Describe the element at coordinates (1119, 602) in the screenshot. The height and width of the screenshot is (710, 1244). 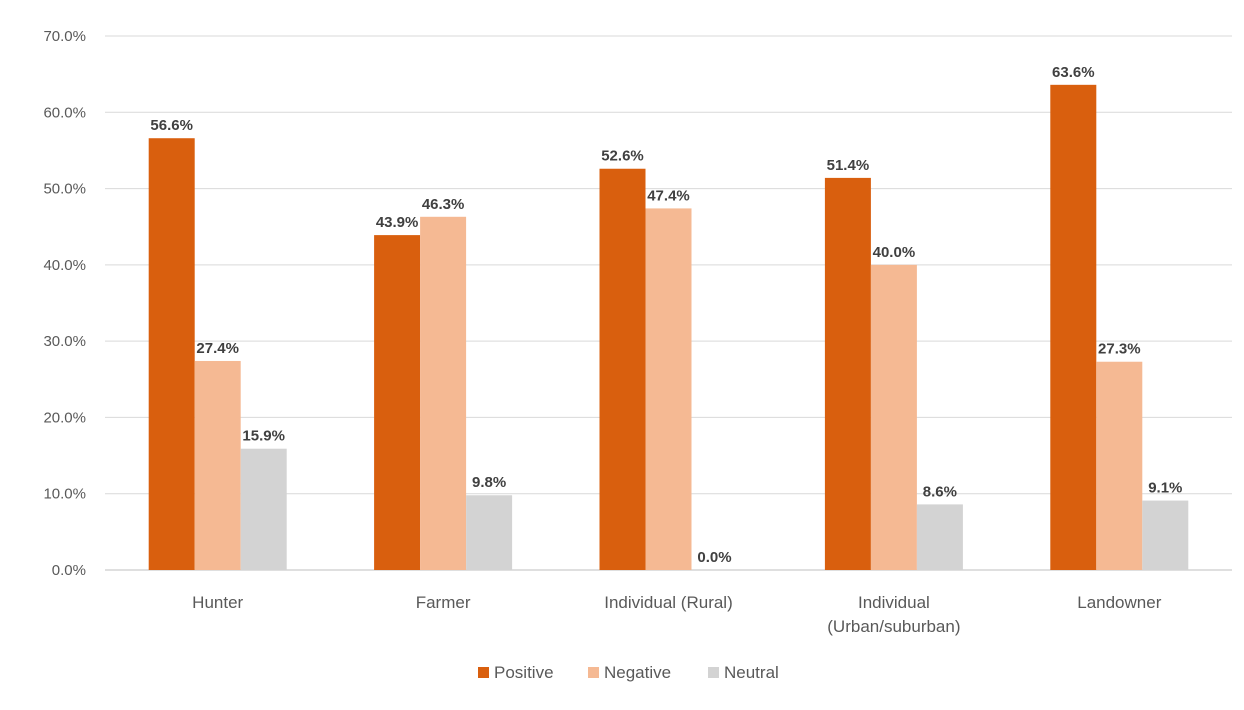
I see `x-category-label: Landowner` at that location.